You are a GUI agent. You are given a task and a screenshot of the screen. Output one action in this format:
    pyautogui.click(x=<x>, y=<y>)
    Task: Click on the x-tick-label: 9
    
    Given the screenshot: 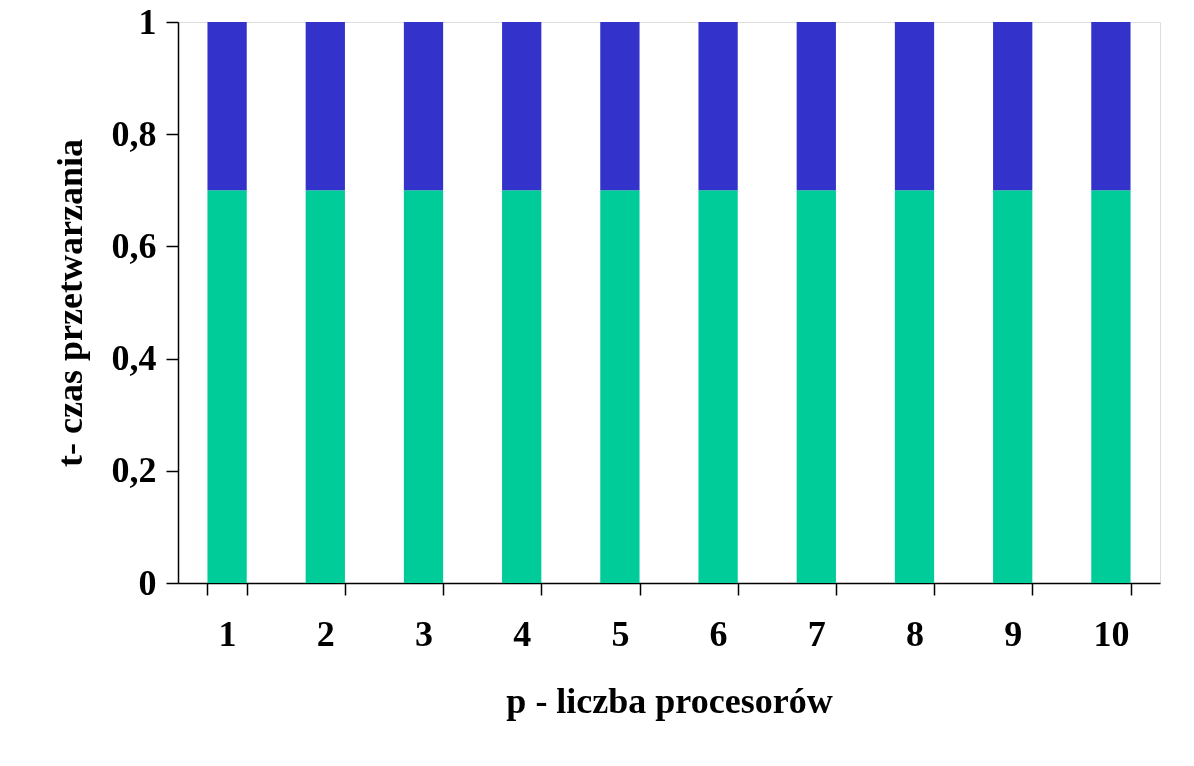 What is the action you would take?
    pyautogui.click(x=1013, y=633)
    